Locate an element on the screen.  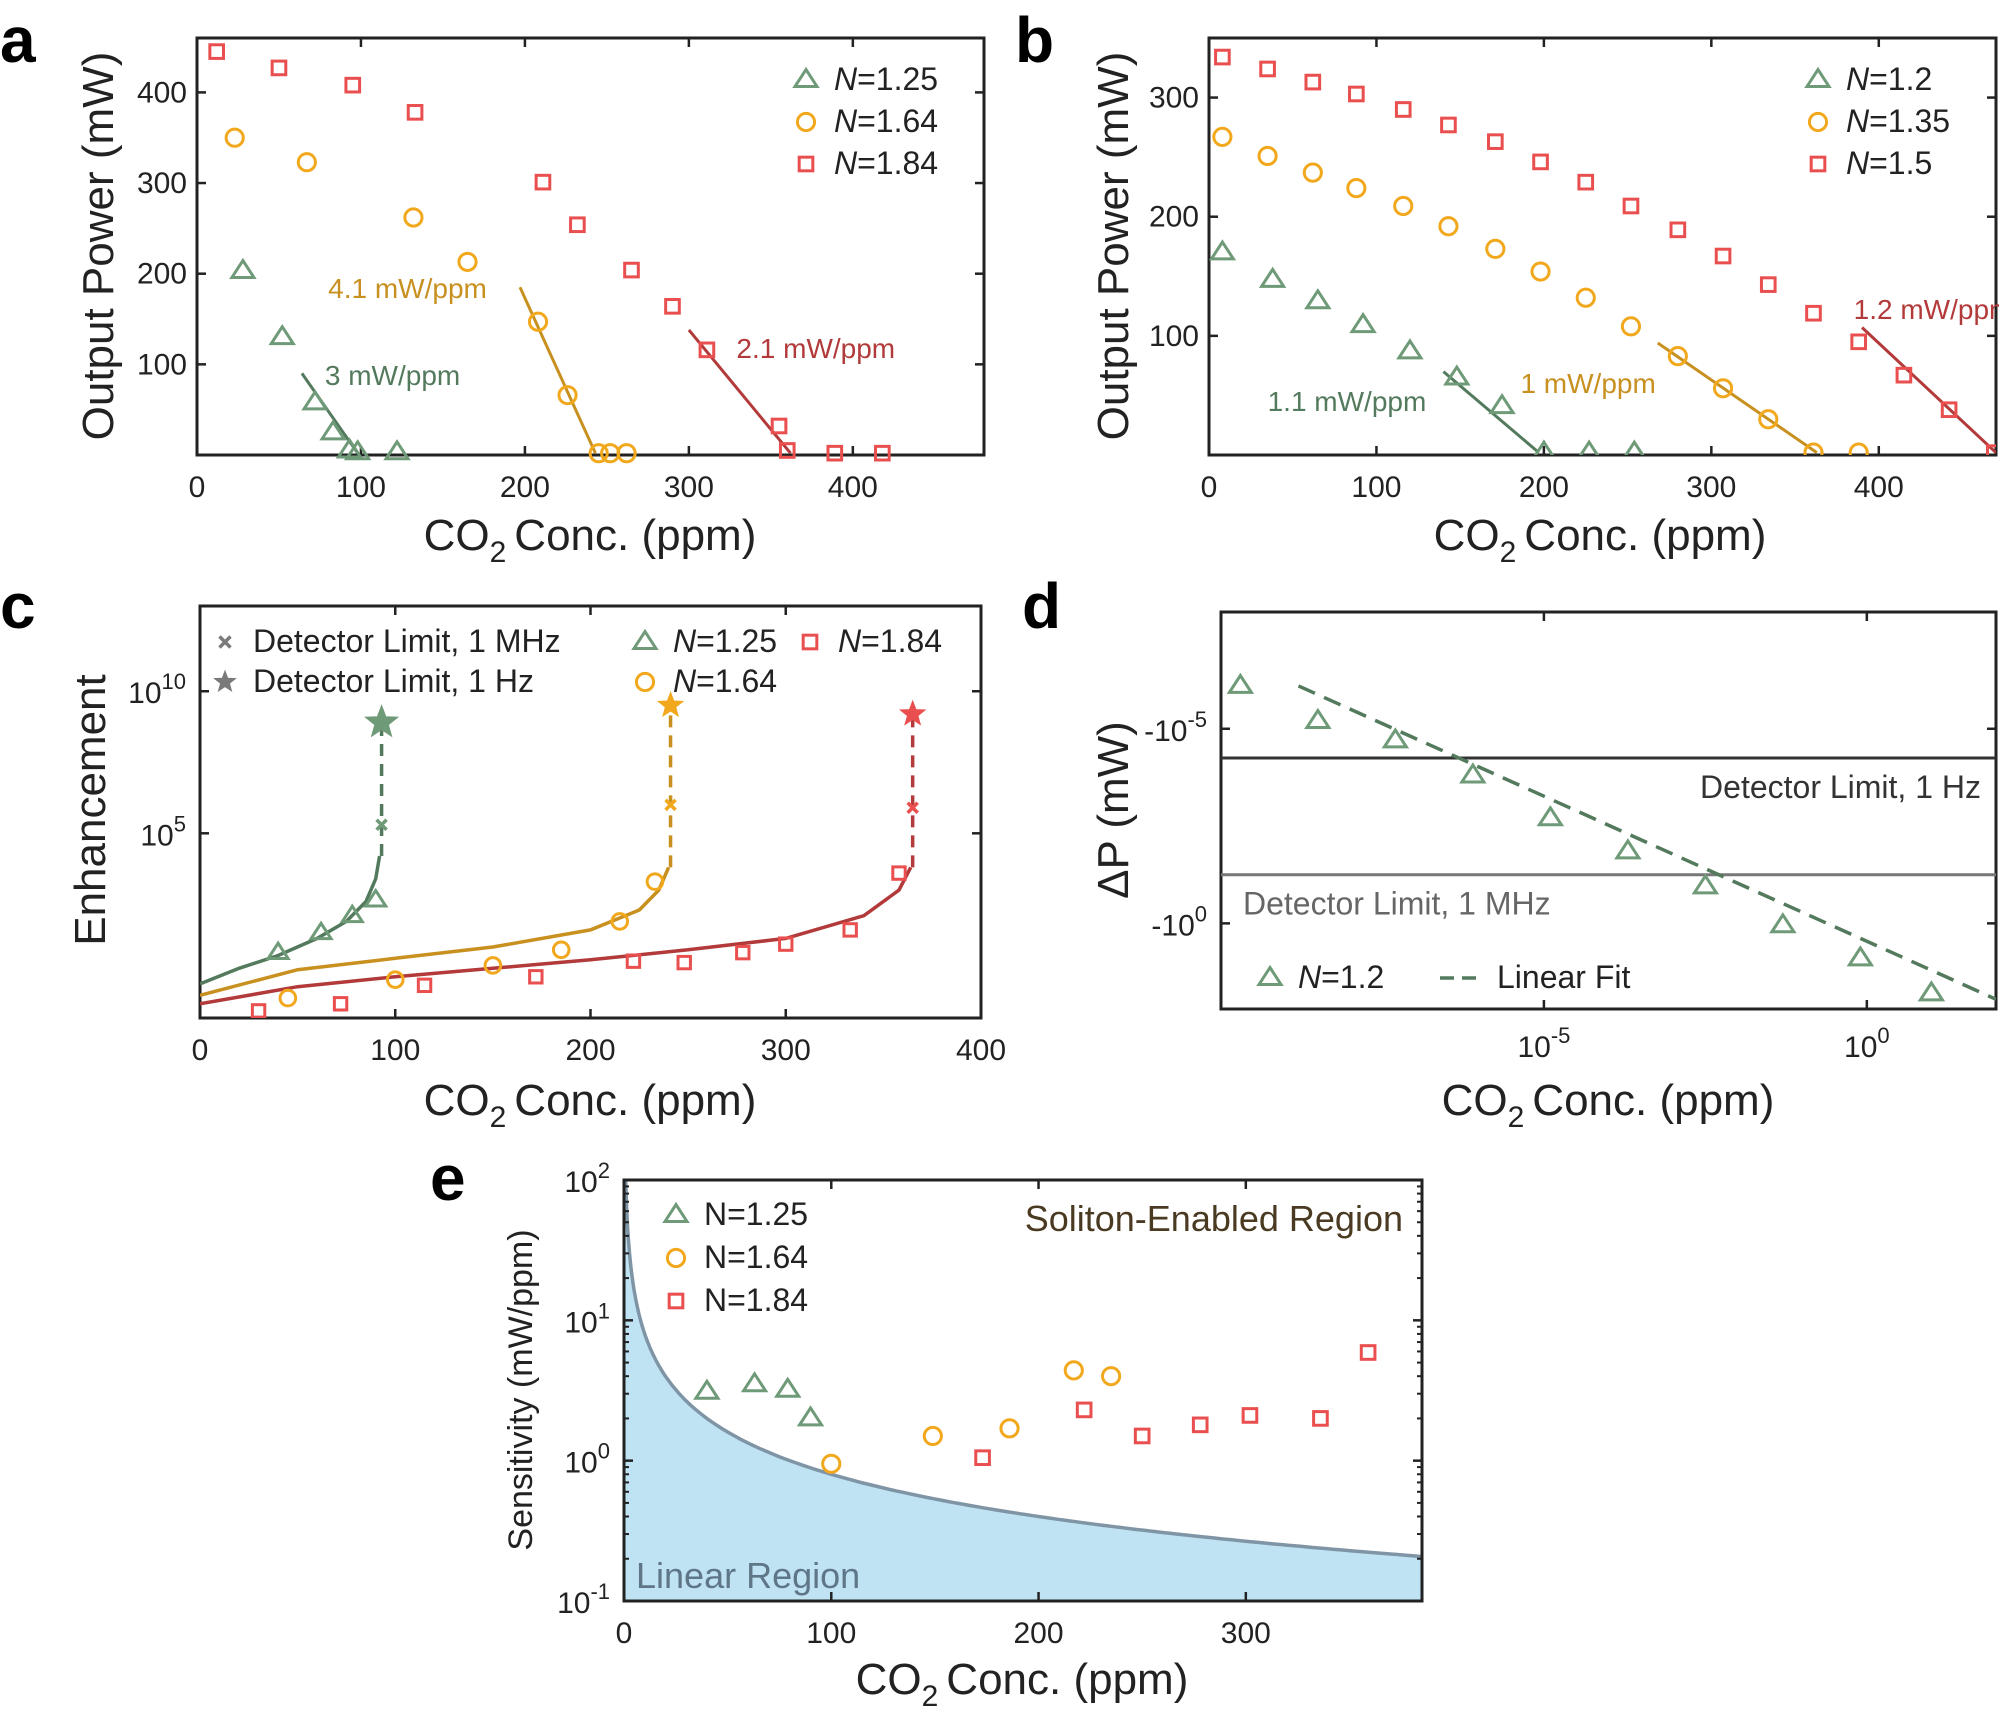
linear-region-boundary is located at coordinates (1023, 1369).